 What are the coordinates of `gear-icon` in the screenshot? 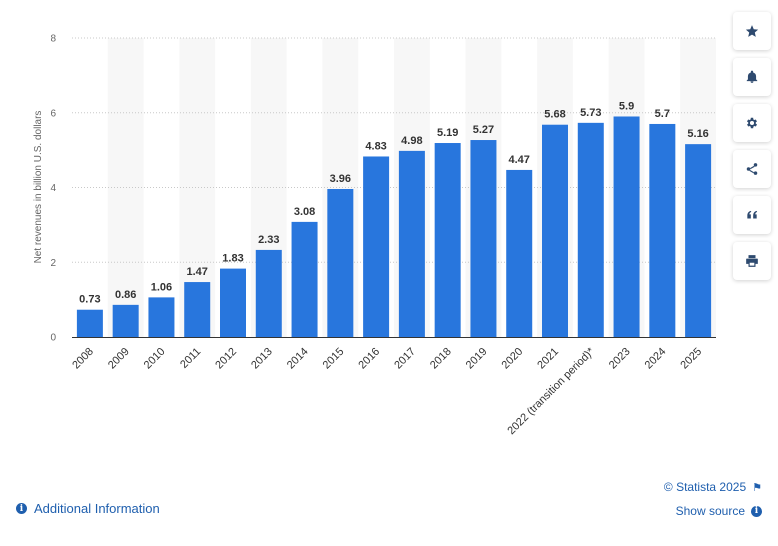 It's located at (752, 123).